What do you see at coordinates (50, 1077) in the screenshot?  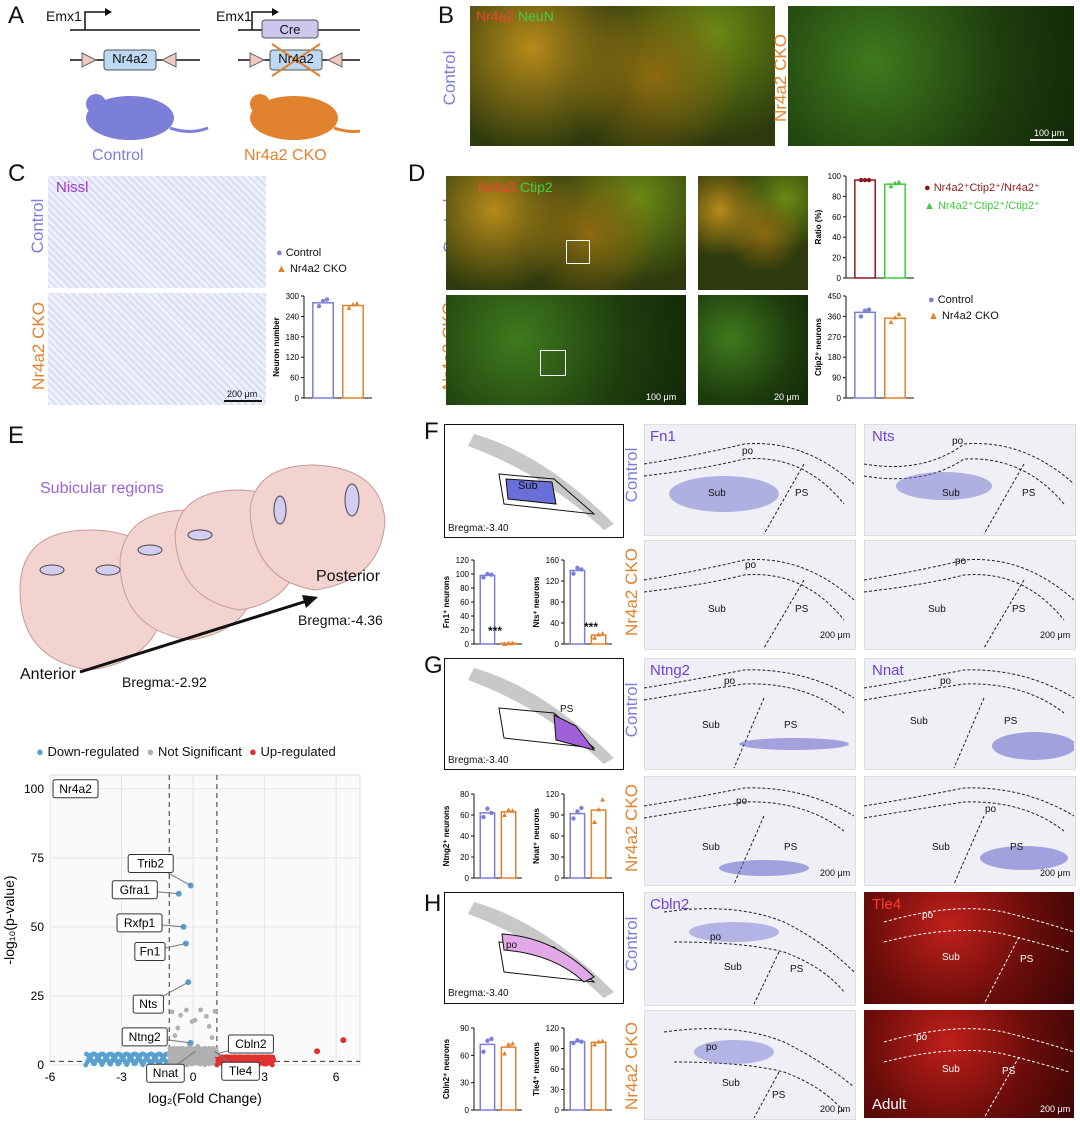 I see `x-tick-label: -6` at bounding box center [50, 1077].